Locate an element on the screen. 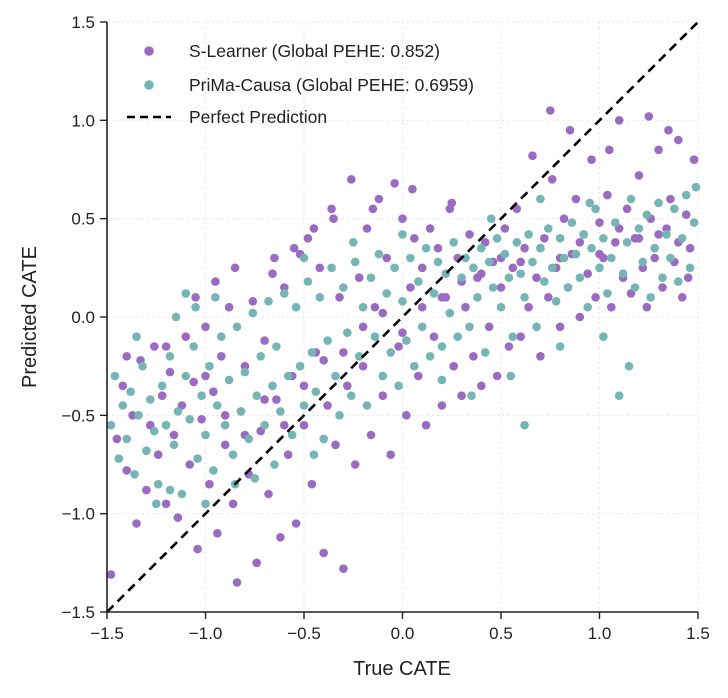  x-tick-label: 1.0 is located at coordinates (600, 633).